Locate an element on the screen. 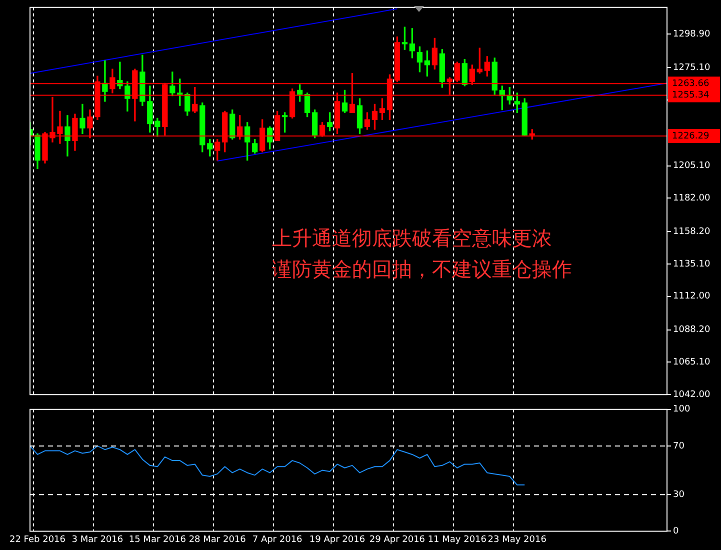  y-tick-label: 1042.00 is located at coordinates (691, 395).